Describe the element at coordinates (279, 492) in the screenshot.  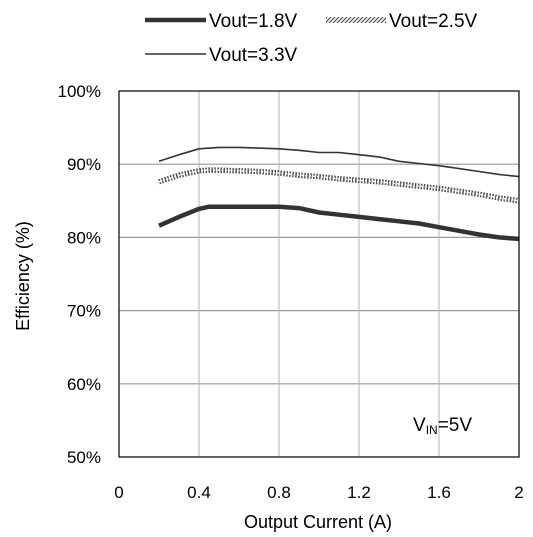
I see `x-tick-label: 0.8` at that location.